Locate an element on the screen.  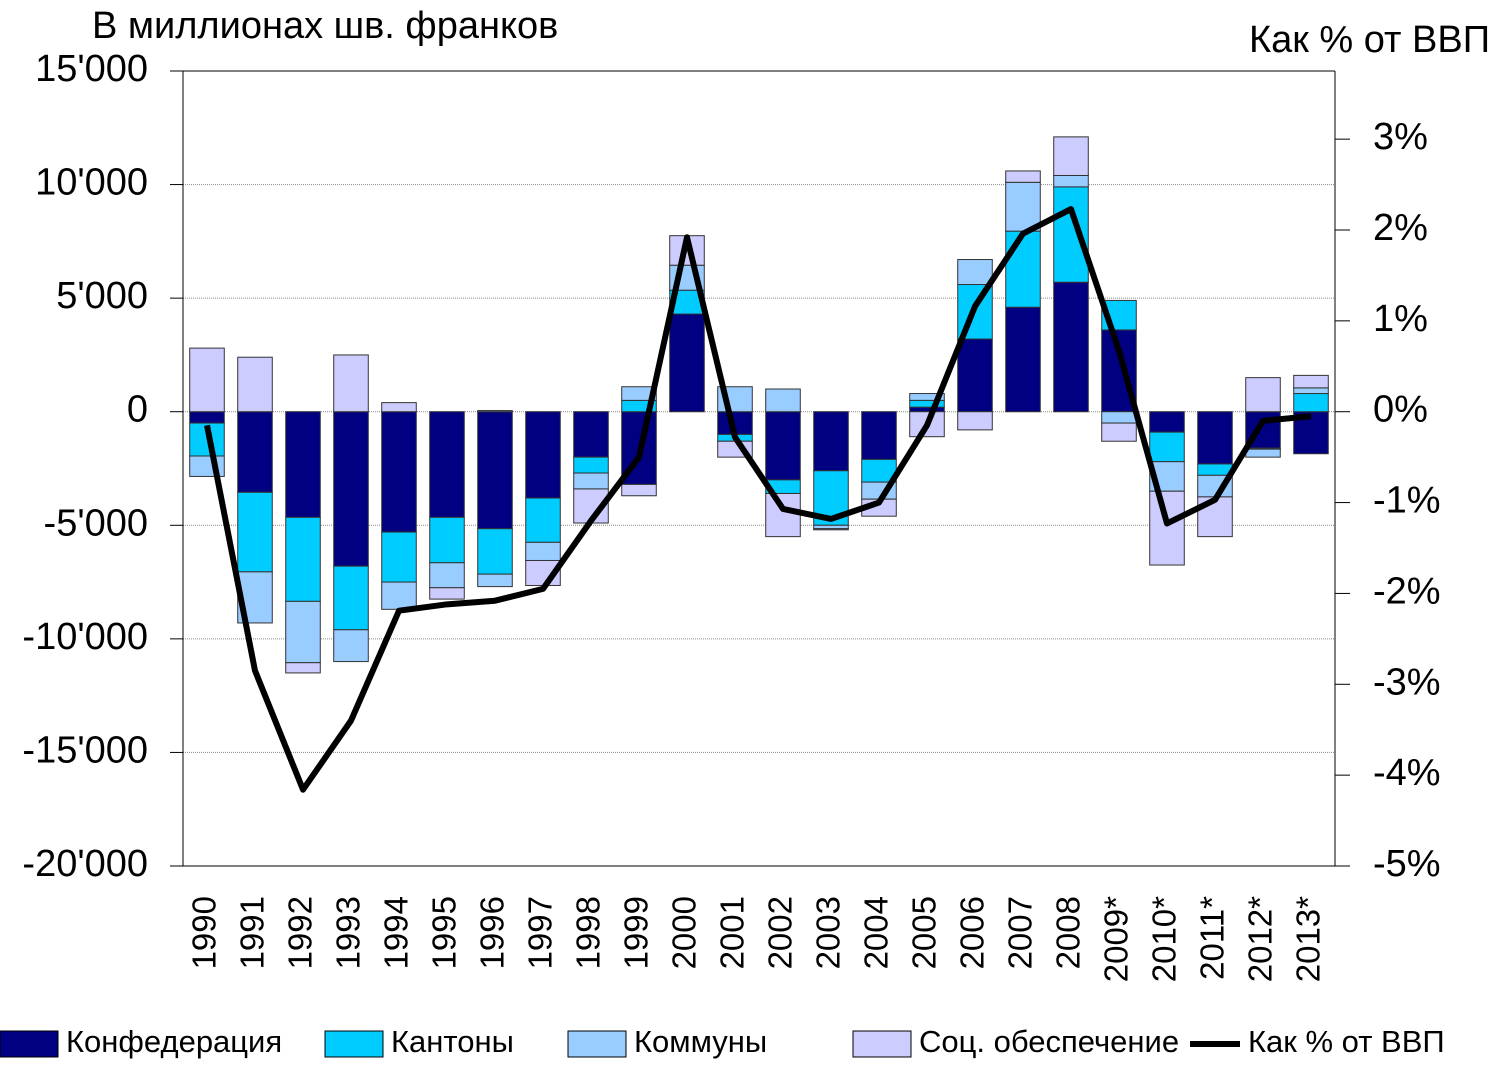
y2-tick-label: -4% is located at coordinates (1407, 773).